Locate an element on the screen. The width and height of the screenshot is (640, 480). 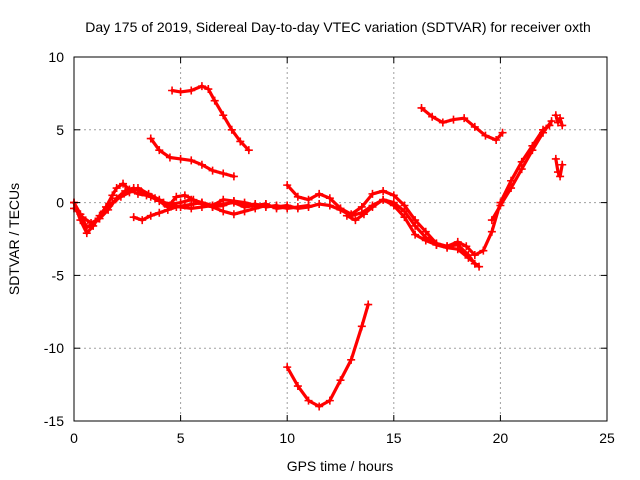
series-arc-i is located at coordinates (383, 233).